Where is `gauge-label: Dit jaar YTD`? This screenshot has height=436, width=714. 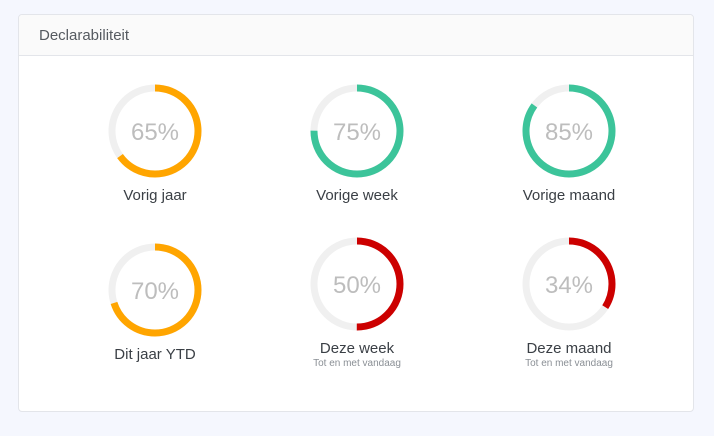
gauge-label: Dit jaar YTD is located at coordinates (155, 354).